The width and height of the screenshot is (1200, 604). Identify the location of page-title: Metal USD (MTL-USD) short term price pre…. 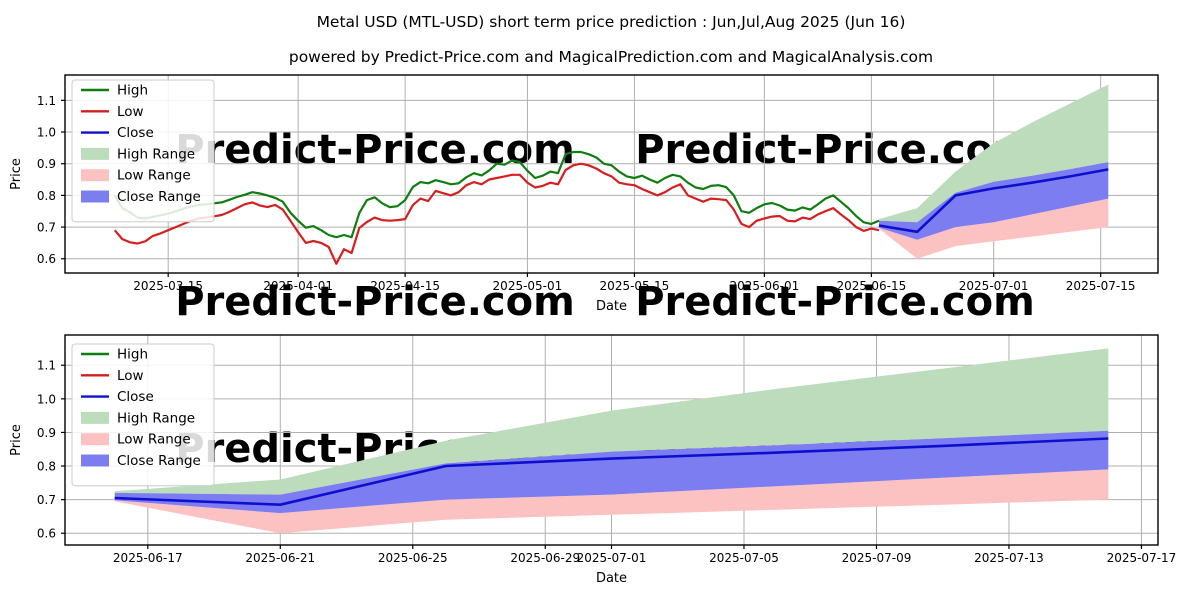
(611, 22).